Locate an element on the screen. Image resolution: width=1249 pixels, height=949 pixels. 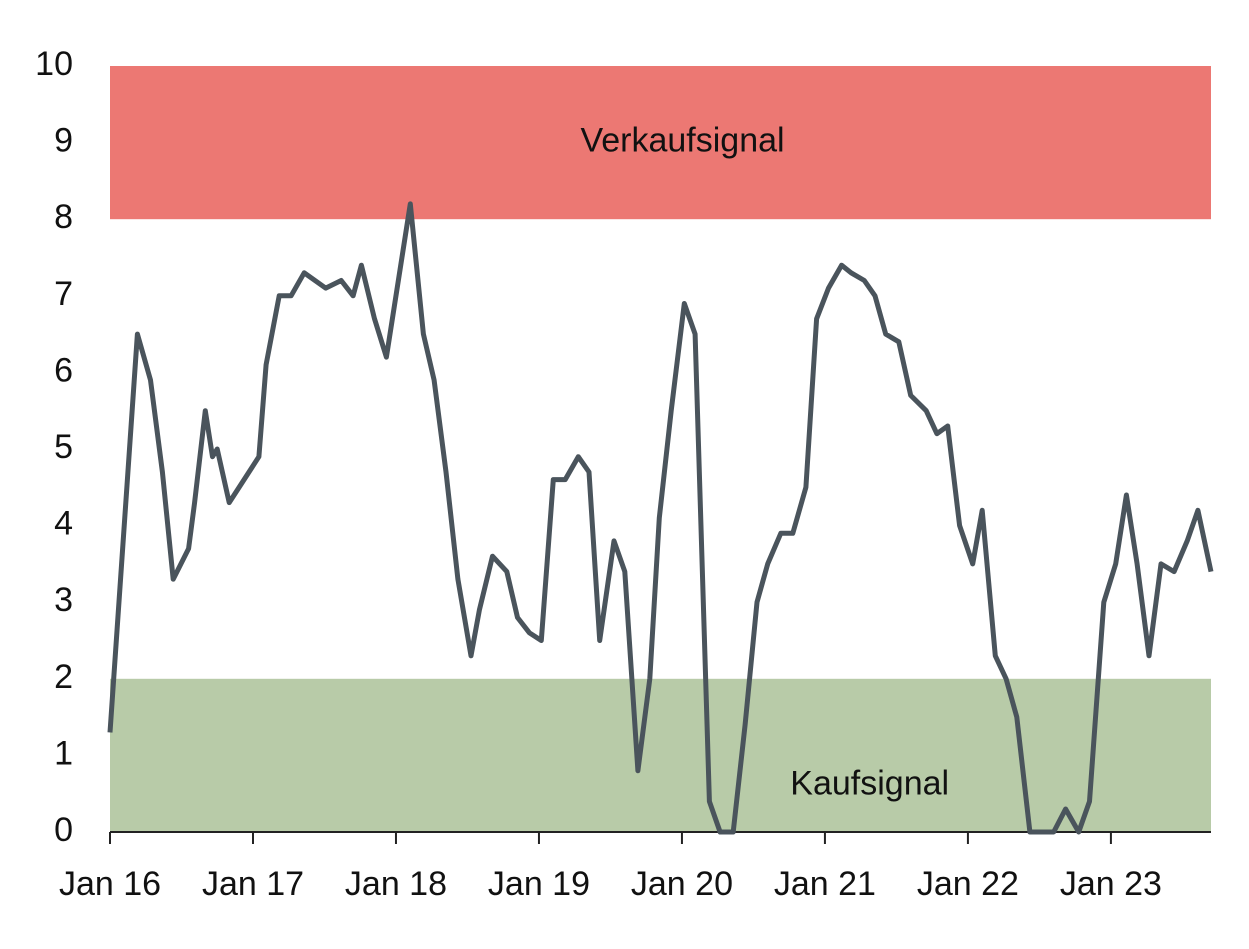
x-tick-label: Jan 18 is located at coordinates (396, 884).